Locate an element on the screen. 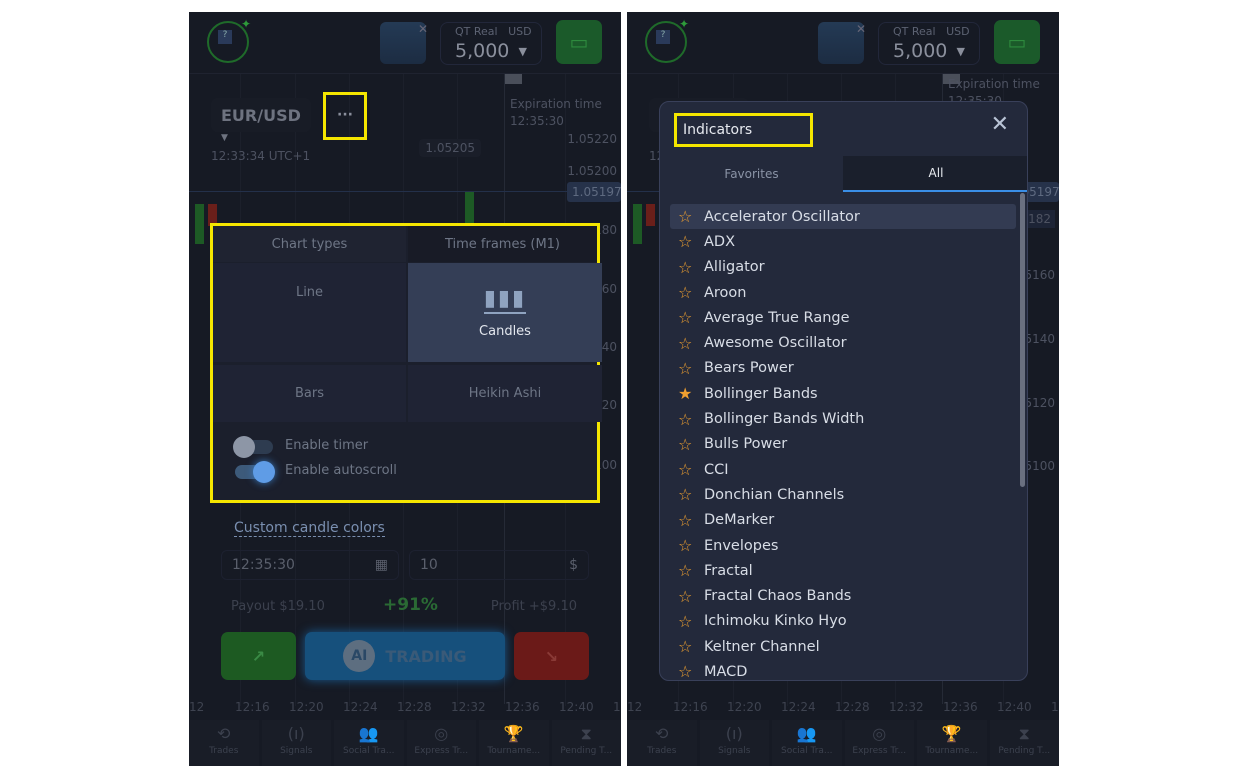 This screenshot has width=1260, height=778. ai-trading-button: AI TRADING is located at coordinates (405, 656).